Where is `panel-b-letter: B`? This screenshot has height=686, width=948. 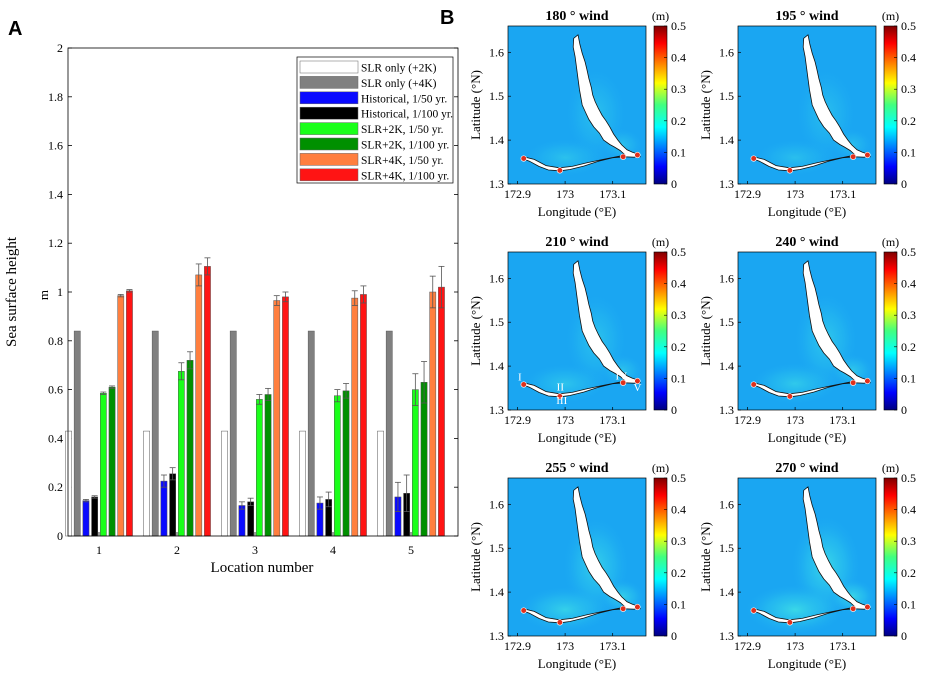 panel-b-letter: B is located at coordinates (447, 18).